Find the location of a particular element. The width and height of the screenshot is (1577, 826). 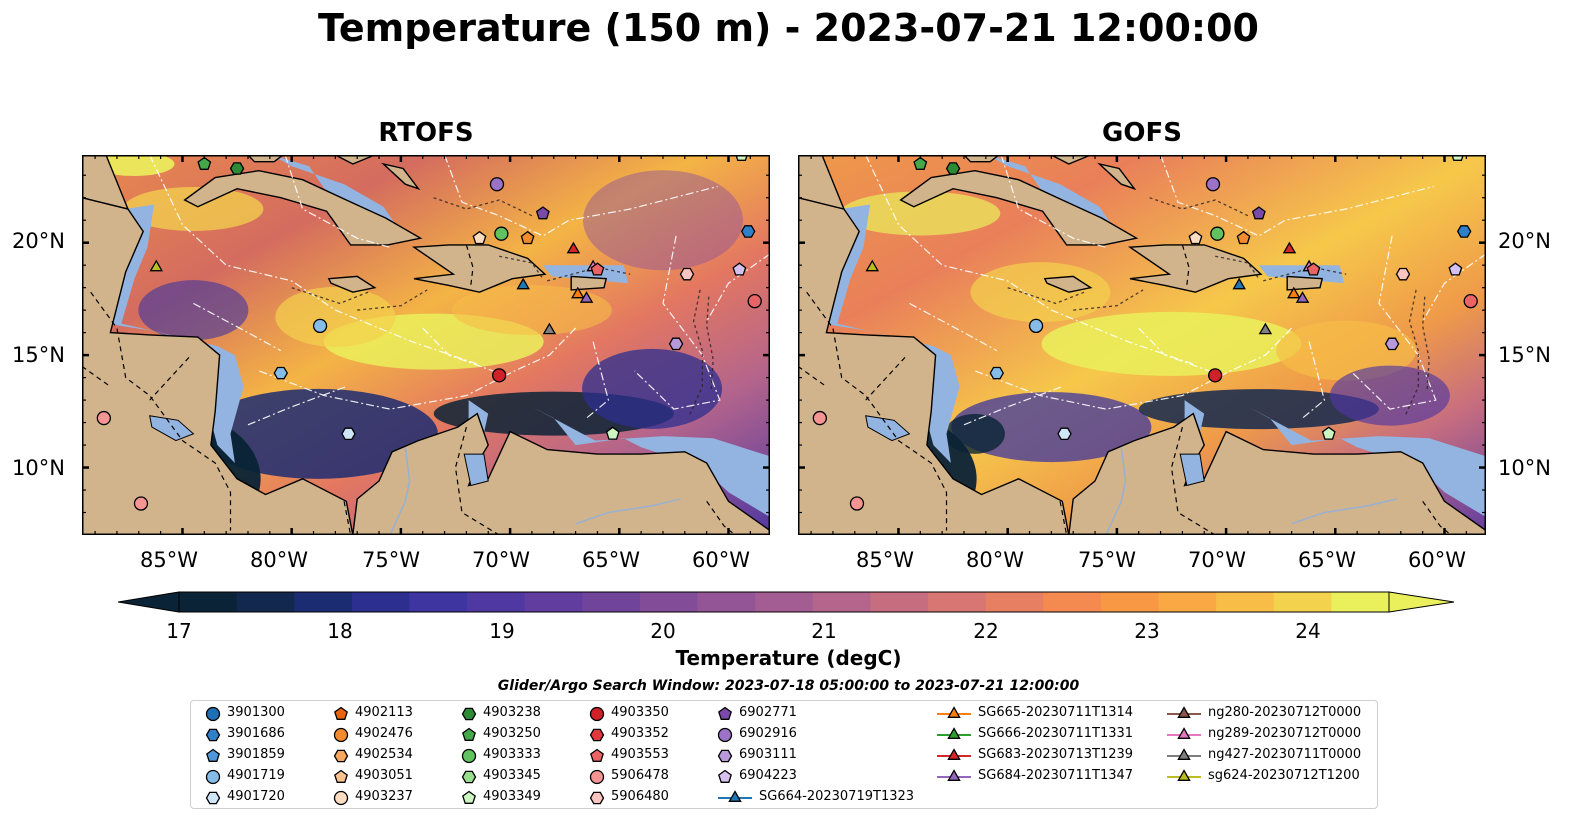

legend-item: ng427-20230711T0000 is located at coordinates (1263, 754).